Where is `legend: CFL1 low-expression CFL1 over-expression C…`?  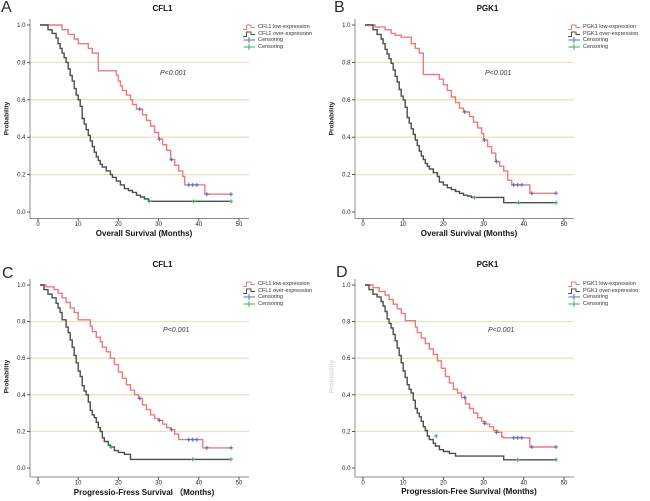 legend: CFL1 low-expression CFL1 over-expression C… is located at coordinates (283, 294).